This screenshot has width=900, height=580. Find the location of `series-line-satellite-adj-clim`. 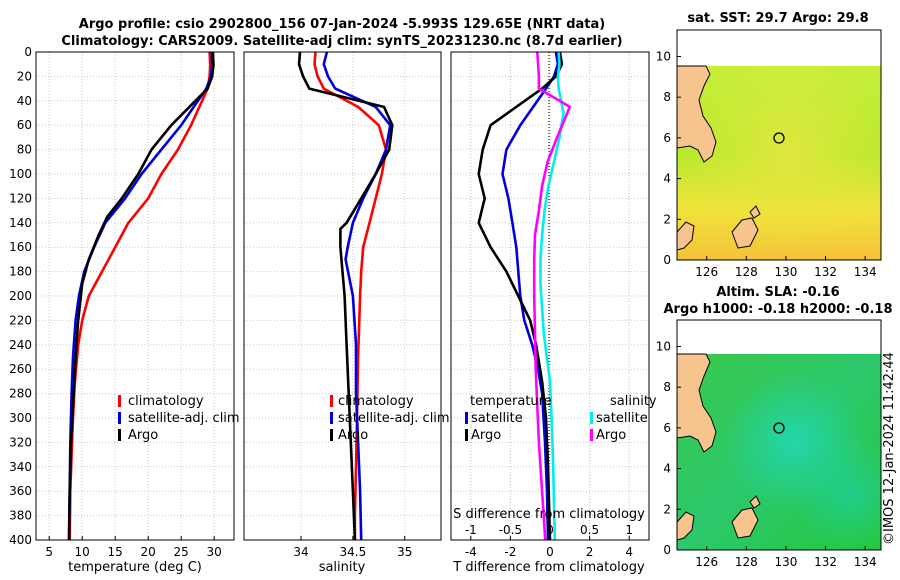

series-line-satellite-adj-clim is located at coordinates (357, 296).